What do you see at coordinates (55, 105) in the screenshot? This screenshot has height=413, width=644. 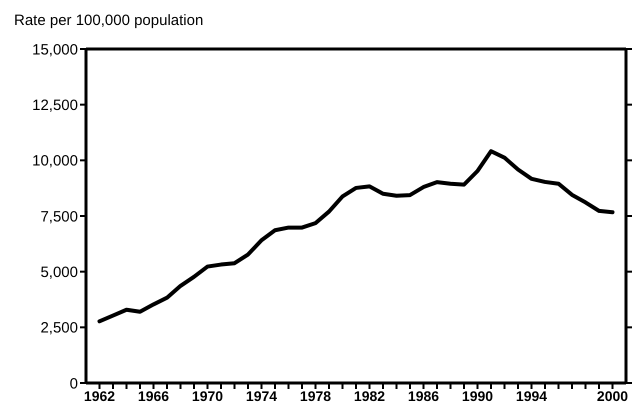 I see `y-tick-label: 12,500` at bounding box center [55, 105].